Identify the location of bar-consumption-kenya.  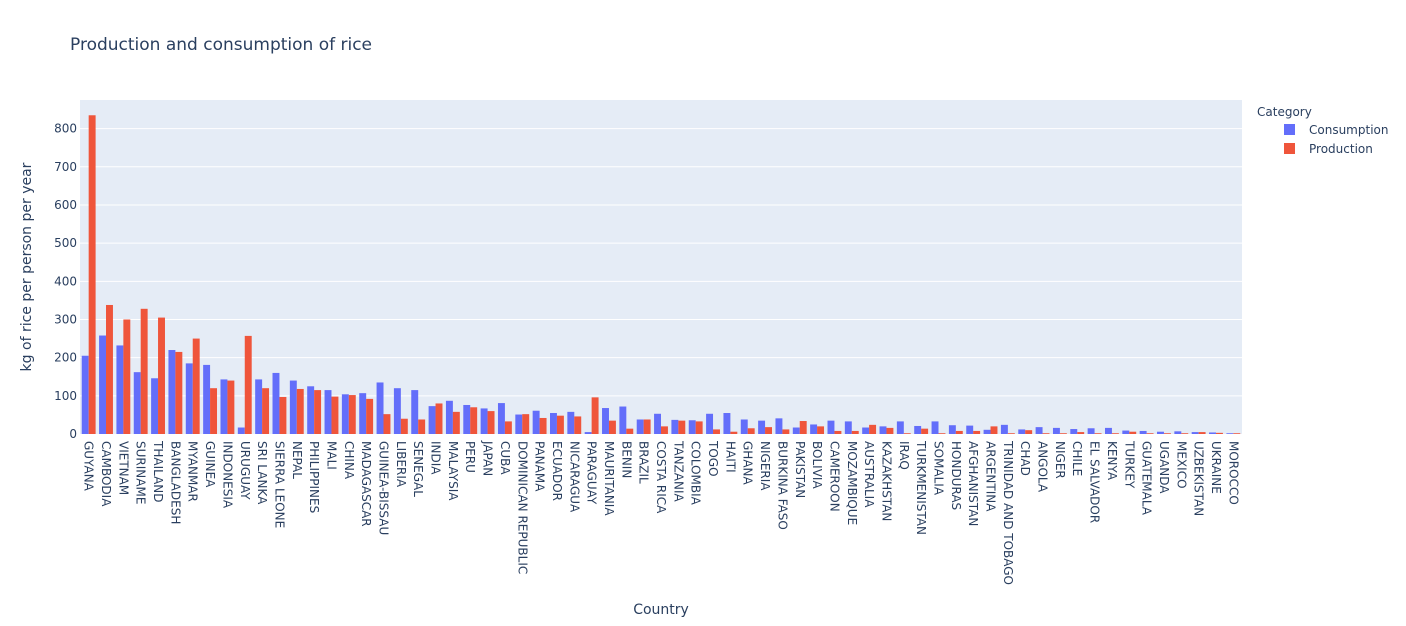
(1108, 430).